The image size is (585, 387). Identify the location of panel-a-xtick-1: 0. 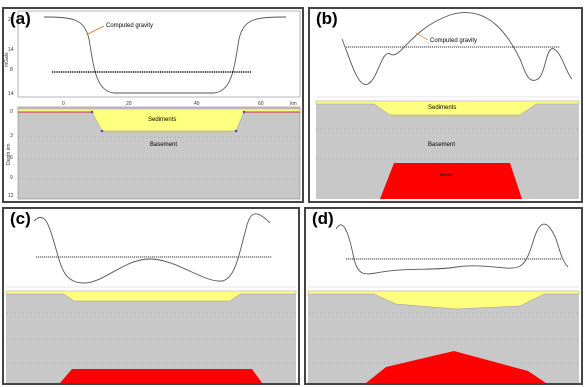
(63, 104).